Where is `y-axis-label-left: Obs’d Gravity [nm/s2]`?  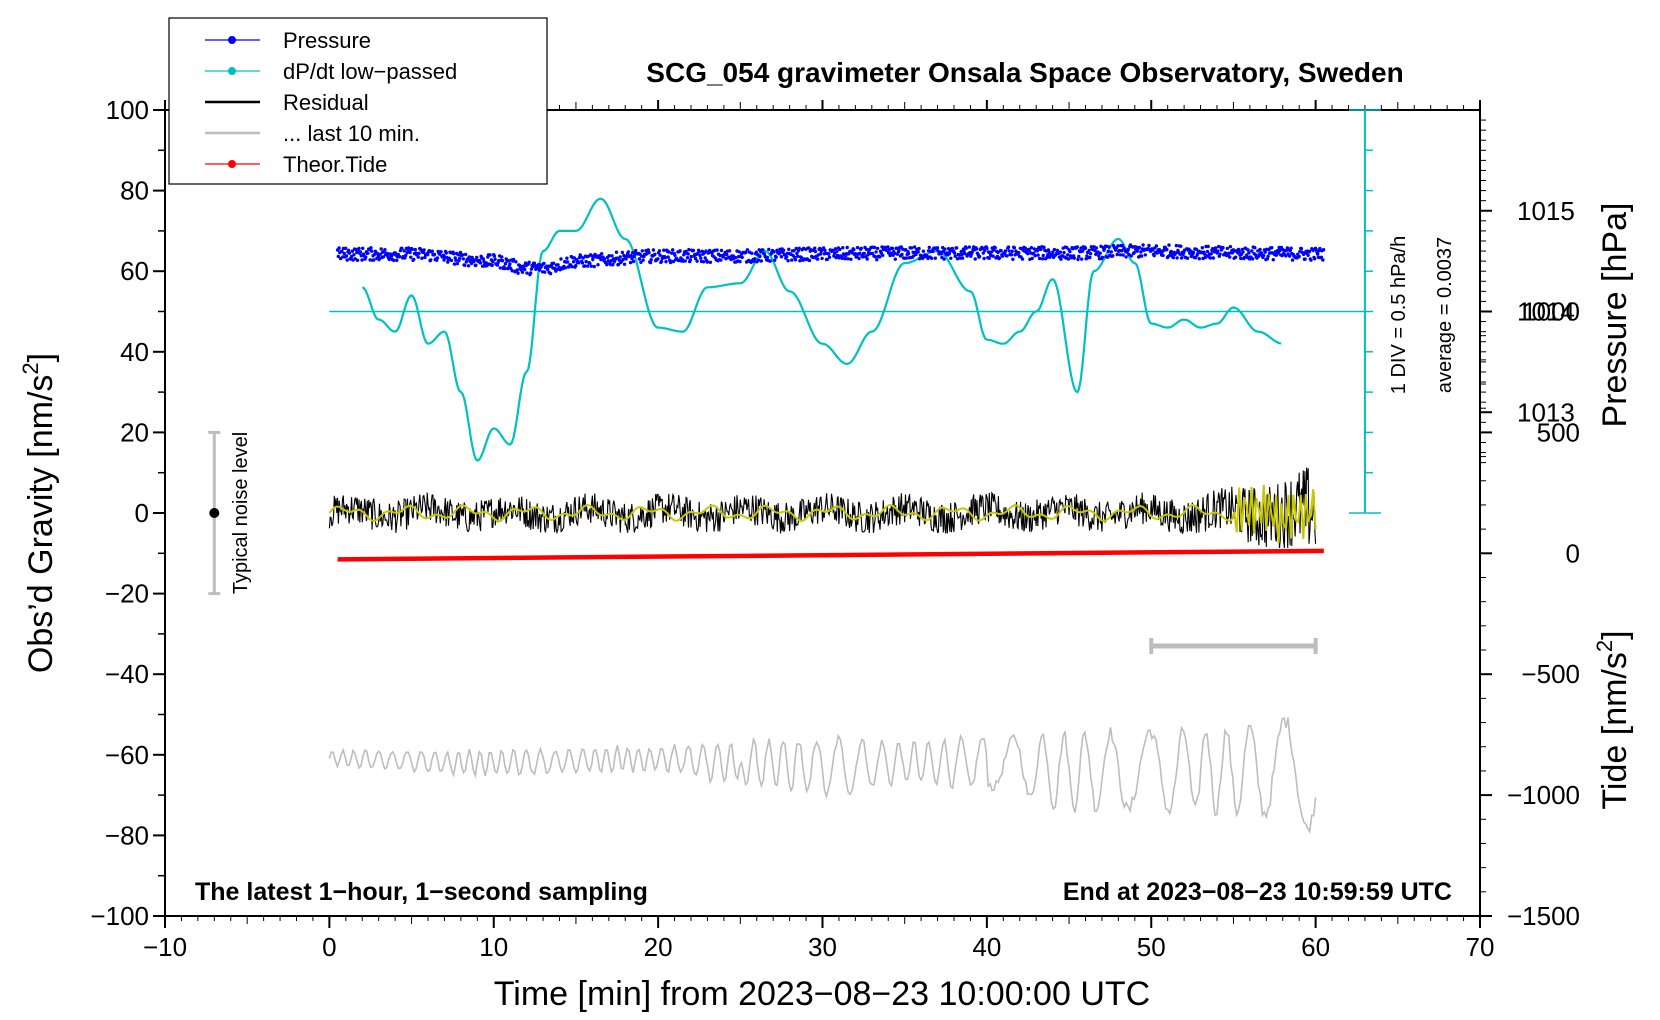 y-axis-label-left: Obs’d Gravity [nm/s2] is located at coordinates (39, 513).